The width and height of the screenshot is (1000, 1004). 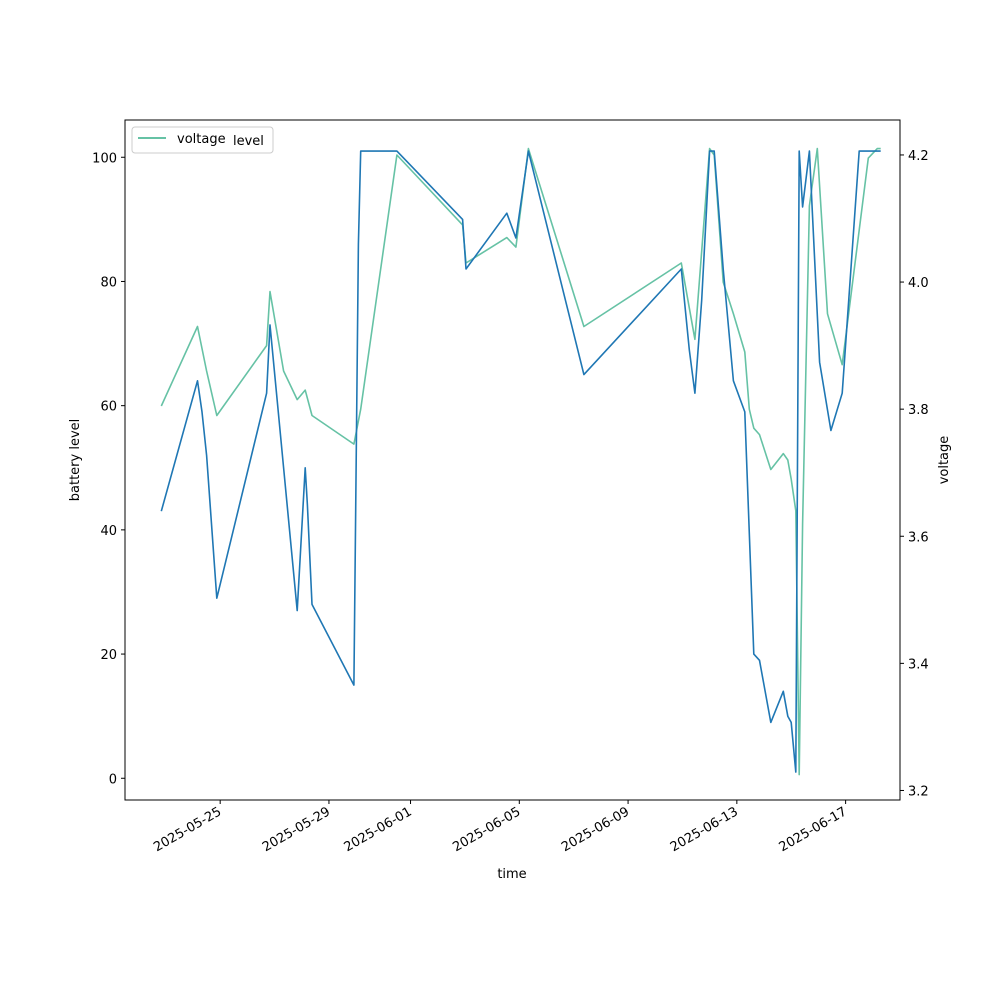 What do you see at coordinates (511, 874) in the screenshot?
I see `x-axis-label: time` at bounding box center [511, 874].